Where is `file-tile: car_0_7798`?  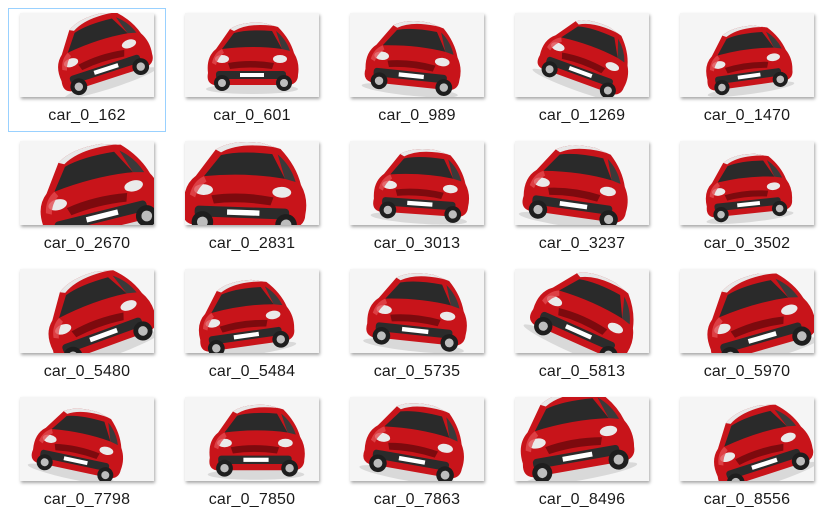
file-tile: car_0_7798 is located at coordinates (87, 454).